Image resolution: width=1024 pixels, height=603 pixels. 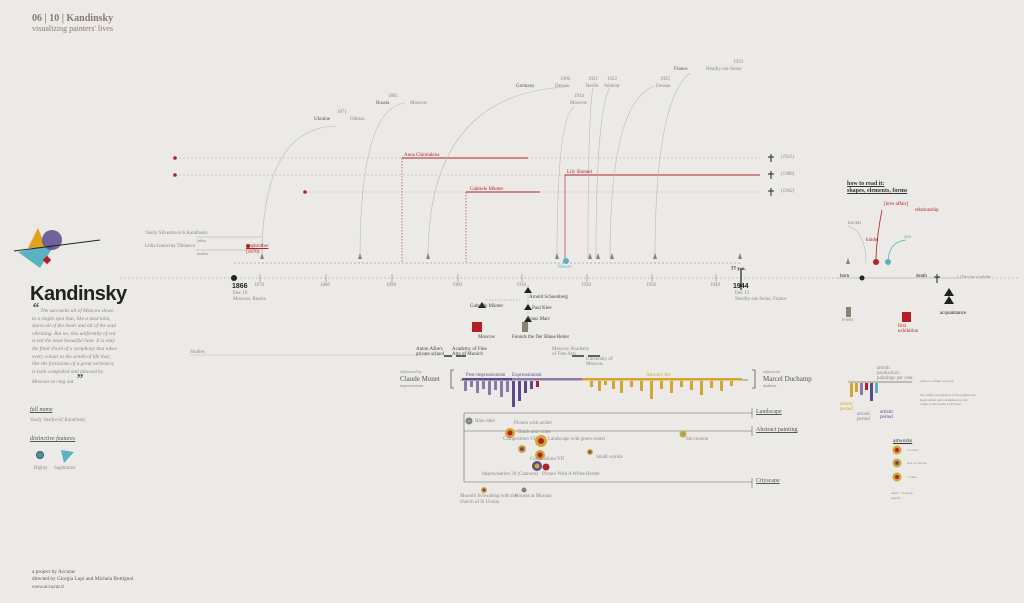 I want to click on legend-subtitle: shapes, elements, forms, so click(x=877, y=191).